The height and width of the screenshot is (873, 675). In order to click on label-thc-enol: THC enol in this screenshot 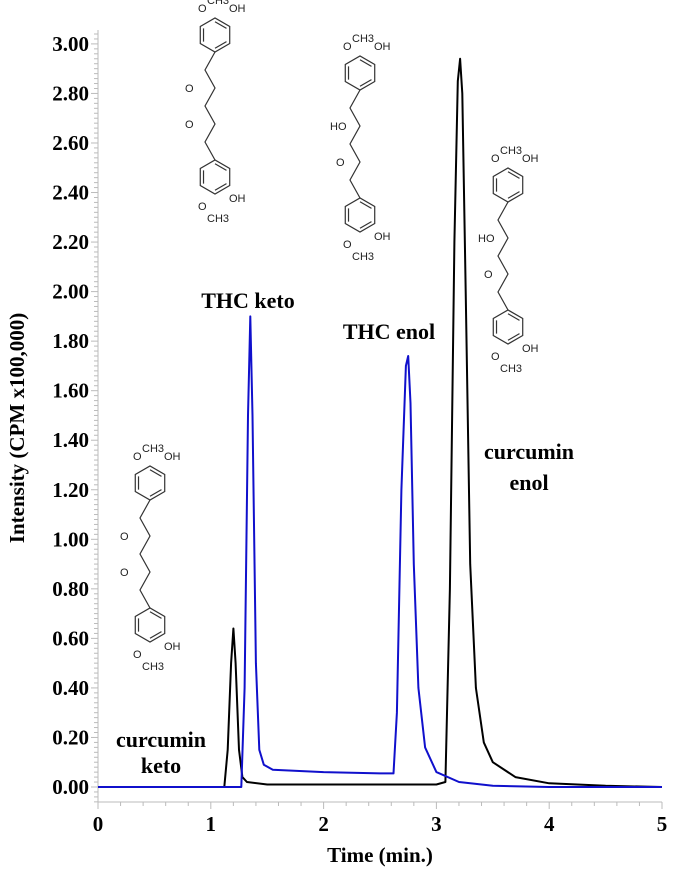, I will do `click(389, 331)`.